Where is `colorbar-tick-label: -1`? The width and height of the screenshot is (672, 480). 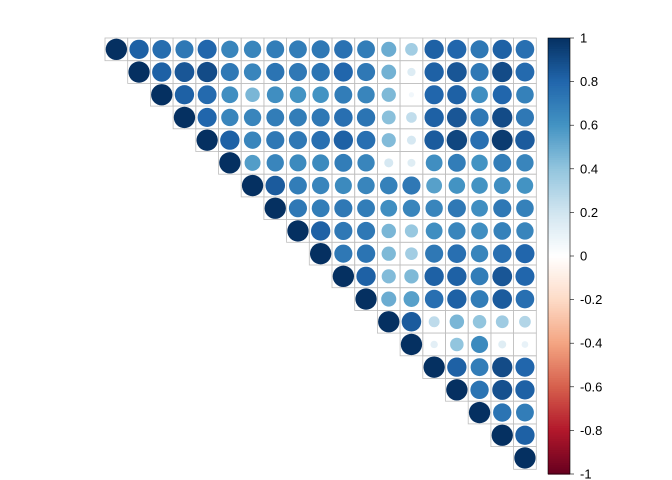 colorbar-tick-label: -1 is located at coordinates (586, 473).